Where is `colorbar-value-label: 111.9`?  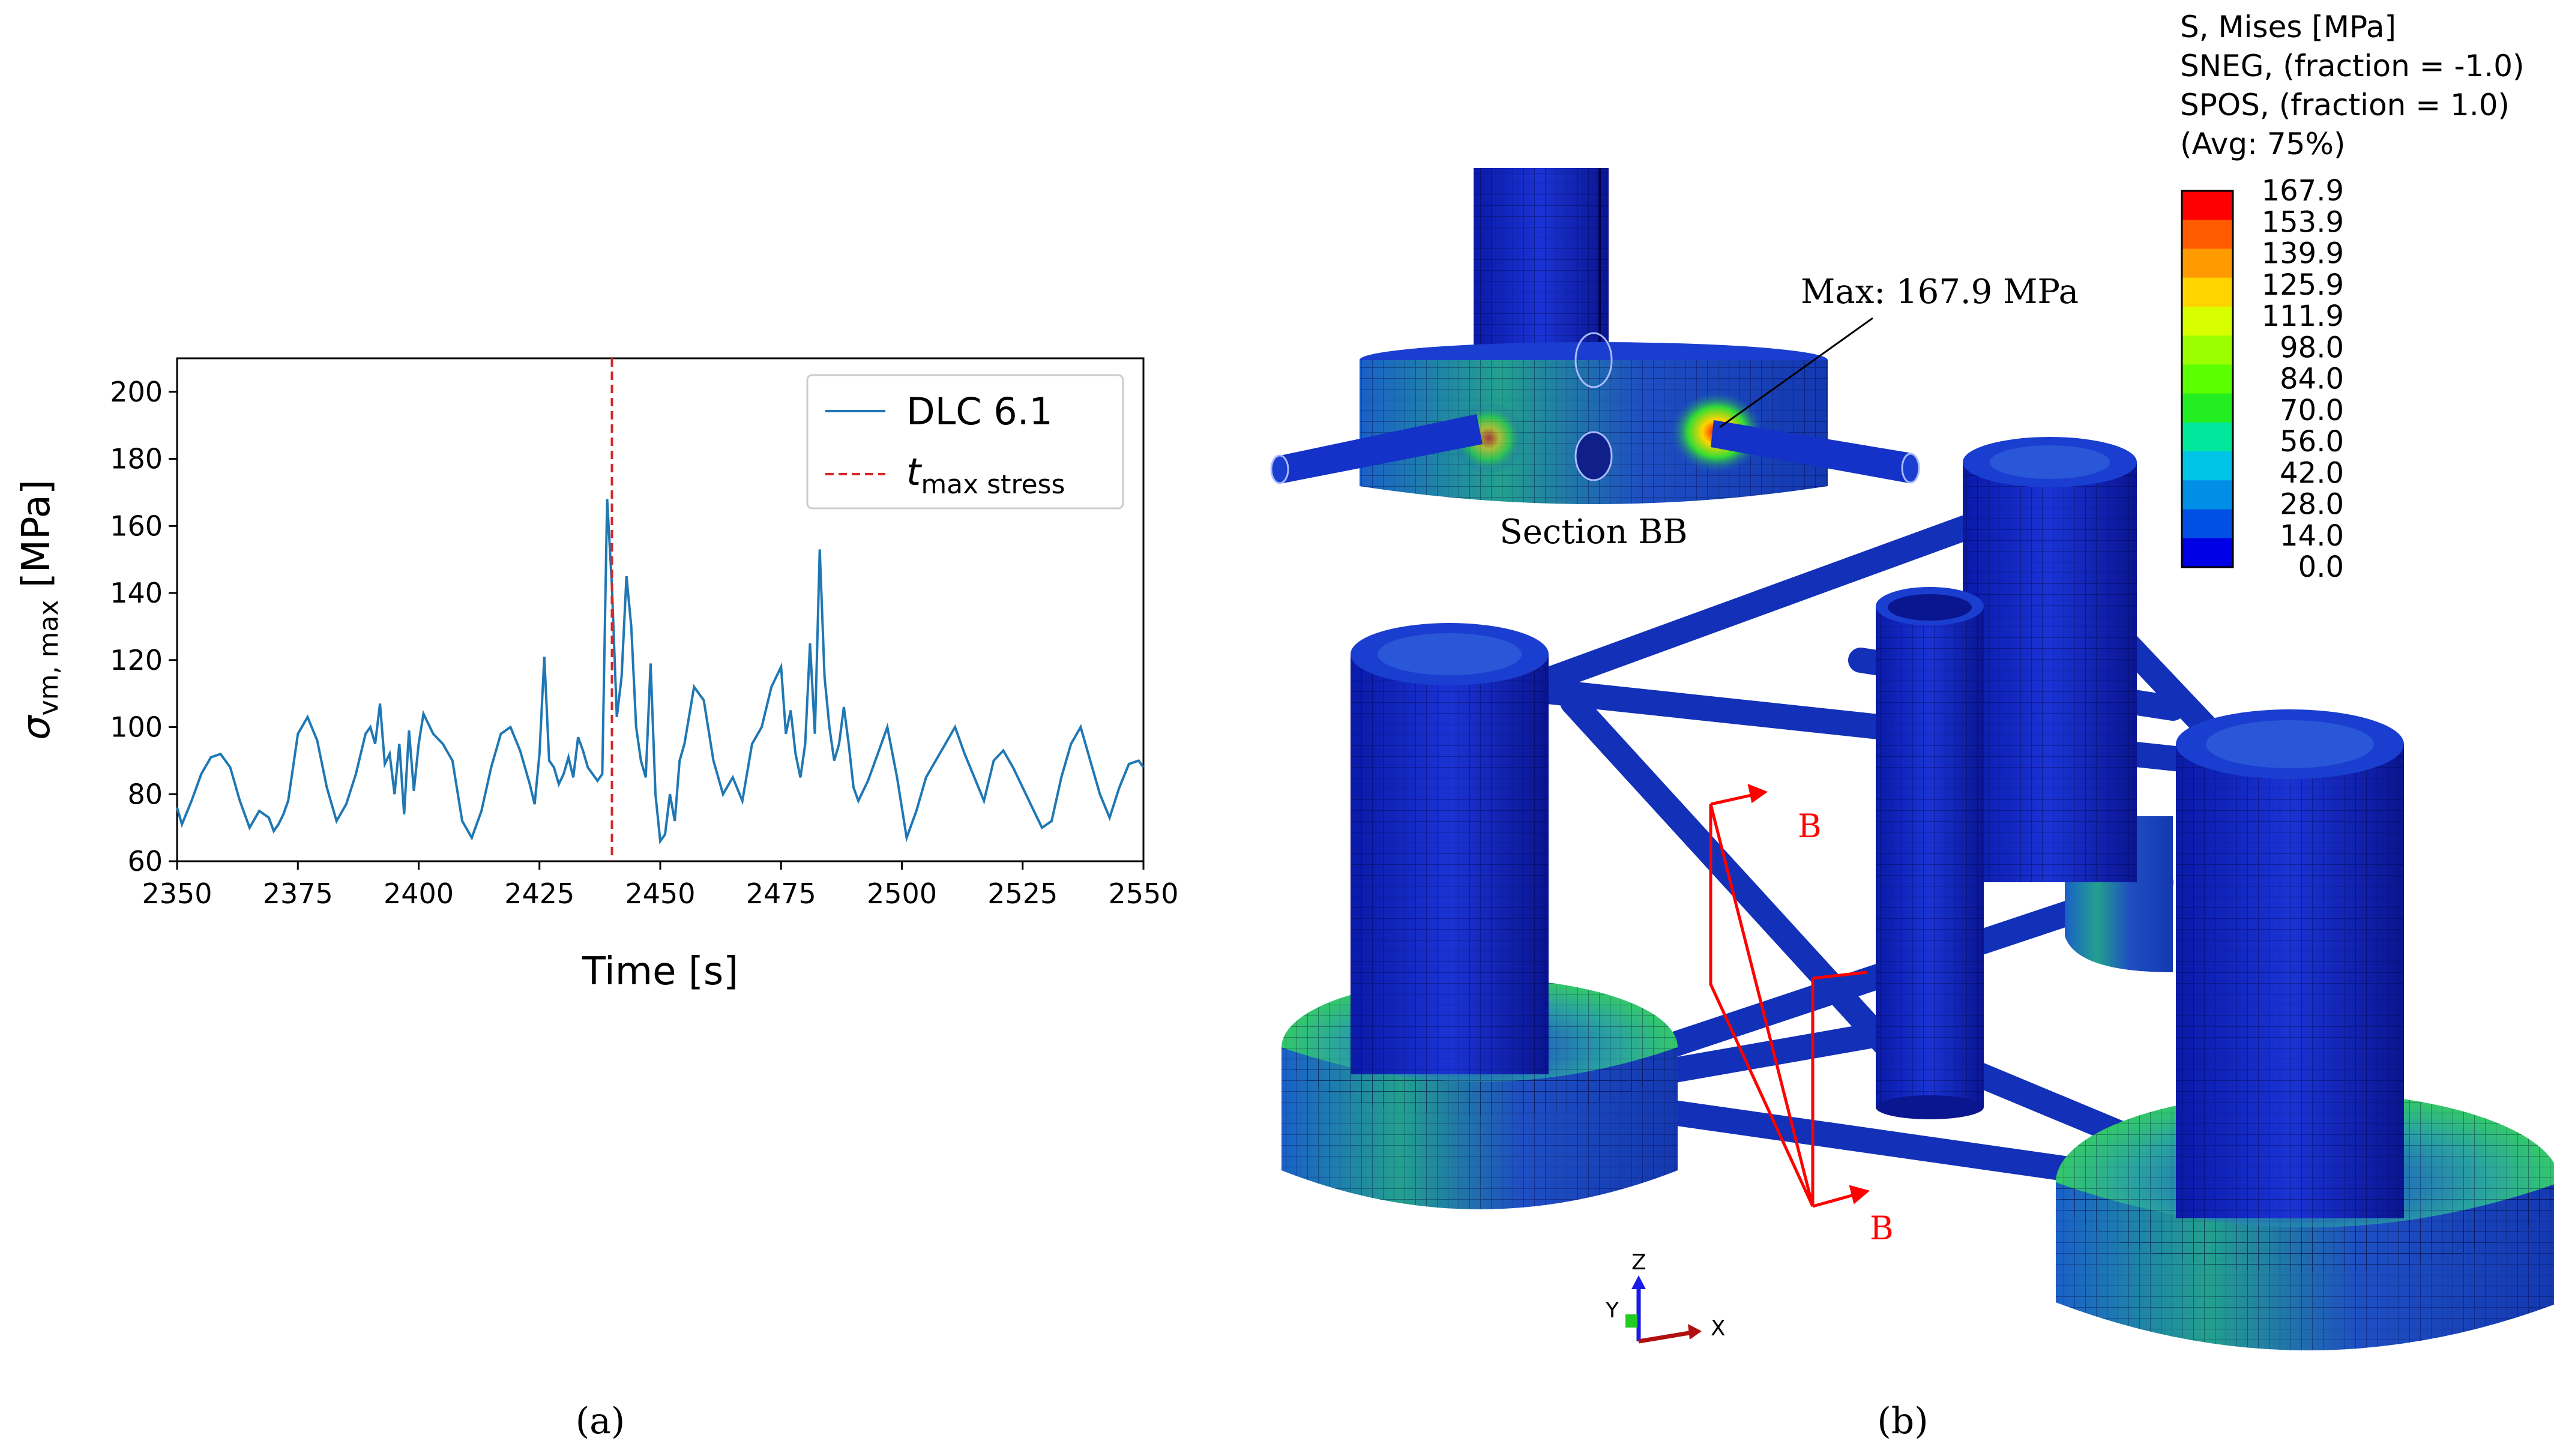 colorbar-value-label: 111.9 is located at coordinates (2303, 316).